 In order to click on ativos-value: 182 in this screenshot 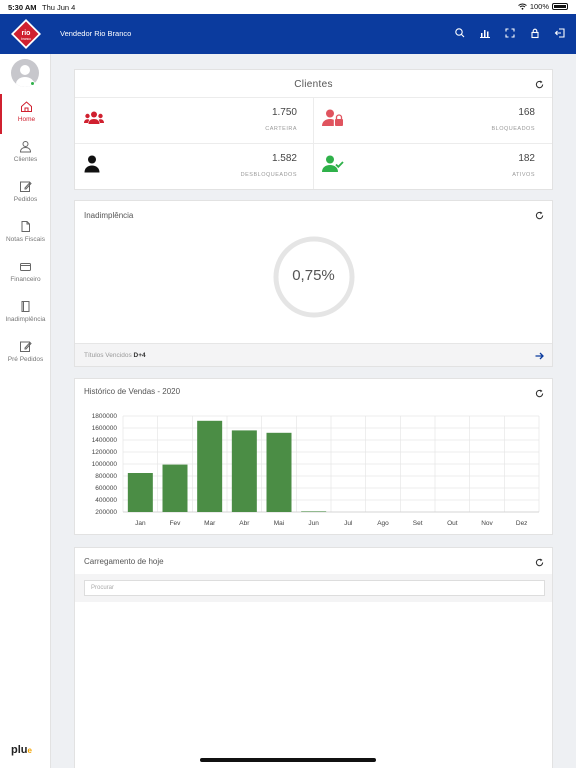, I will do `click(526, 158)`.